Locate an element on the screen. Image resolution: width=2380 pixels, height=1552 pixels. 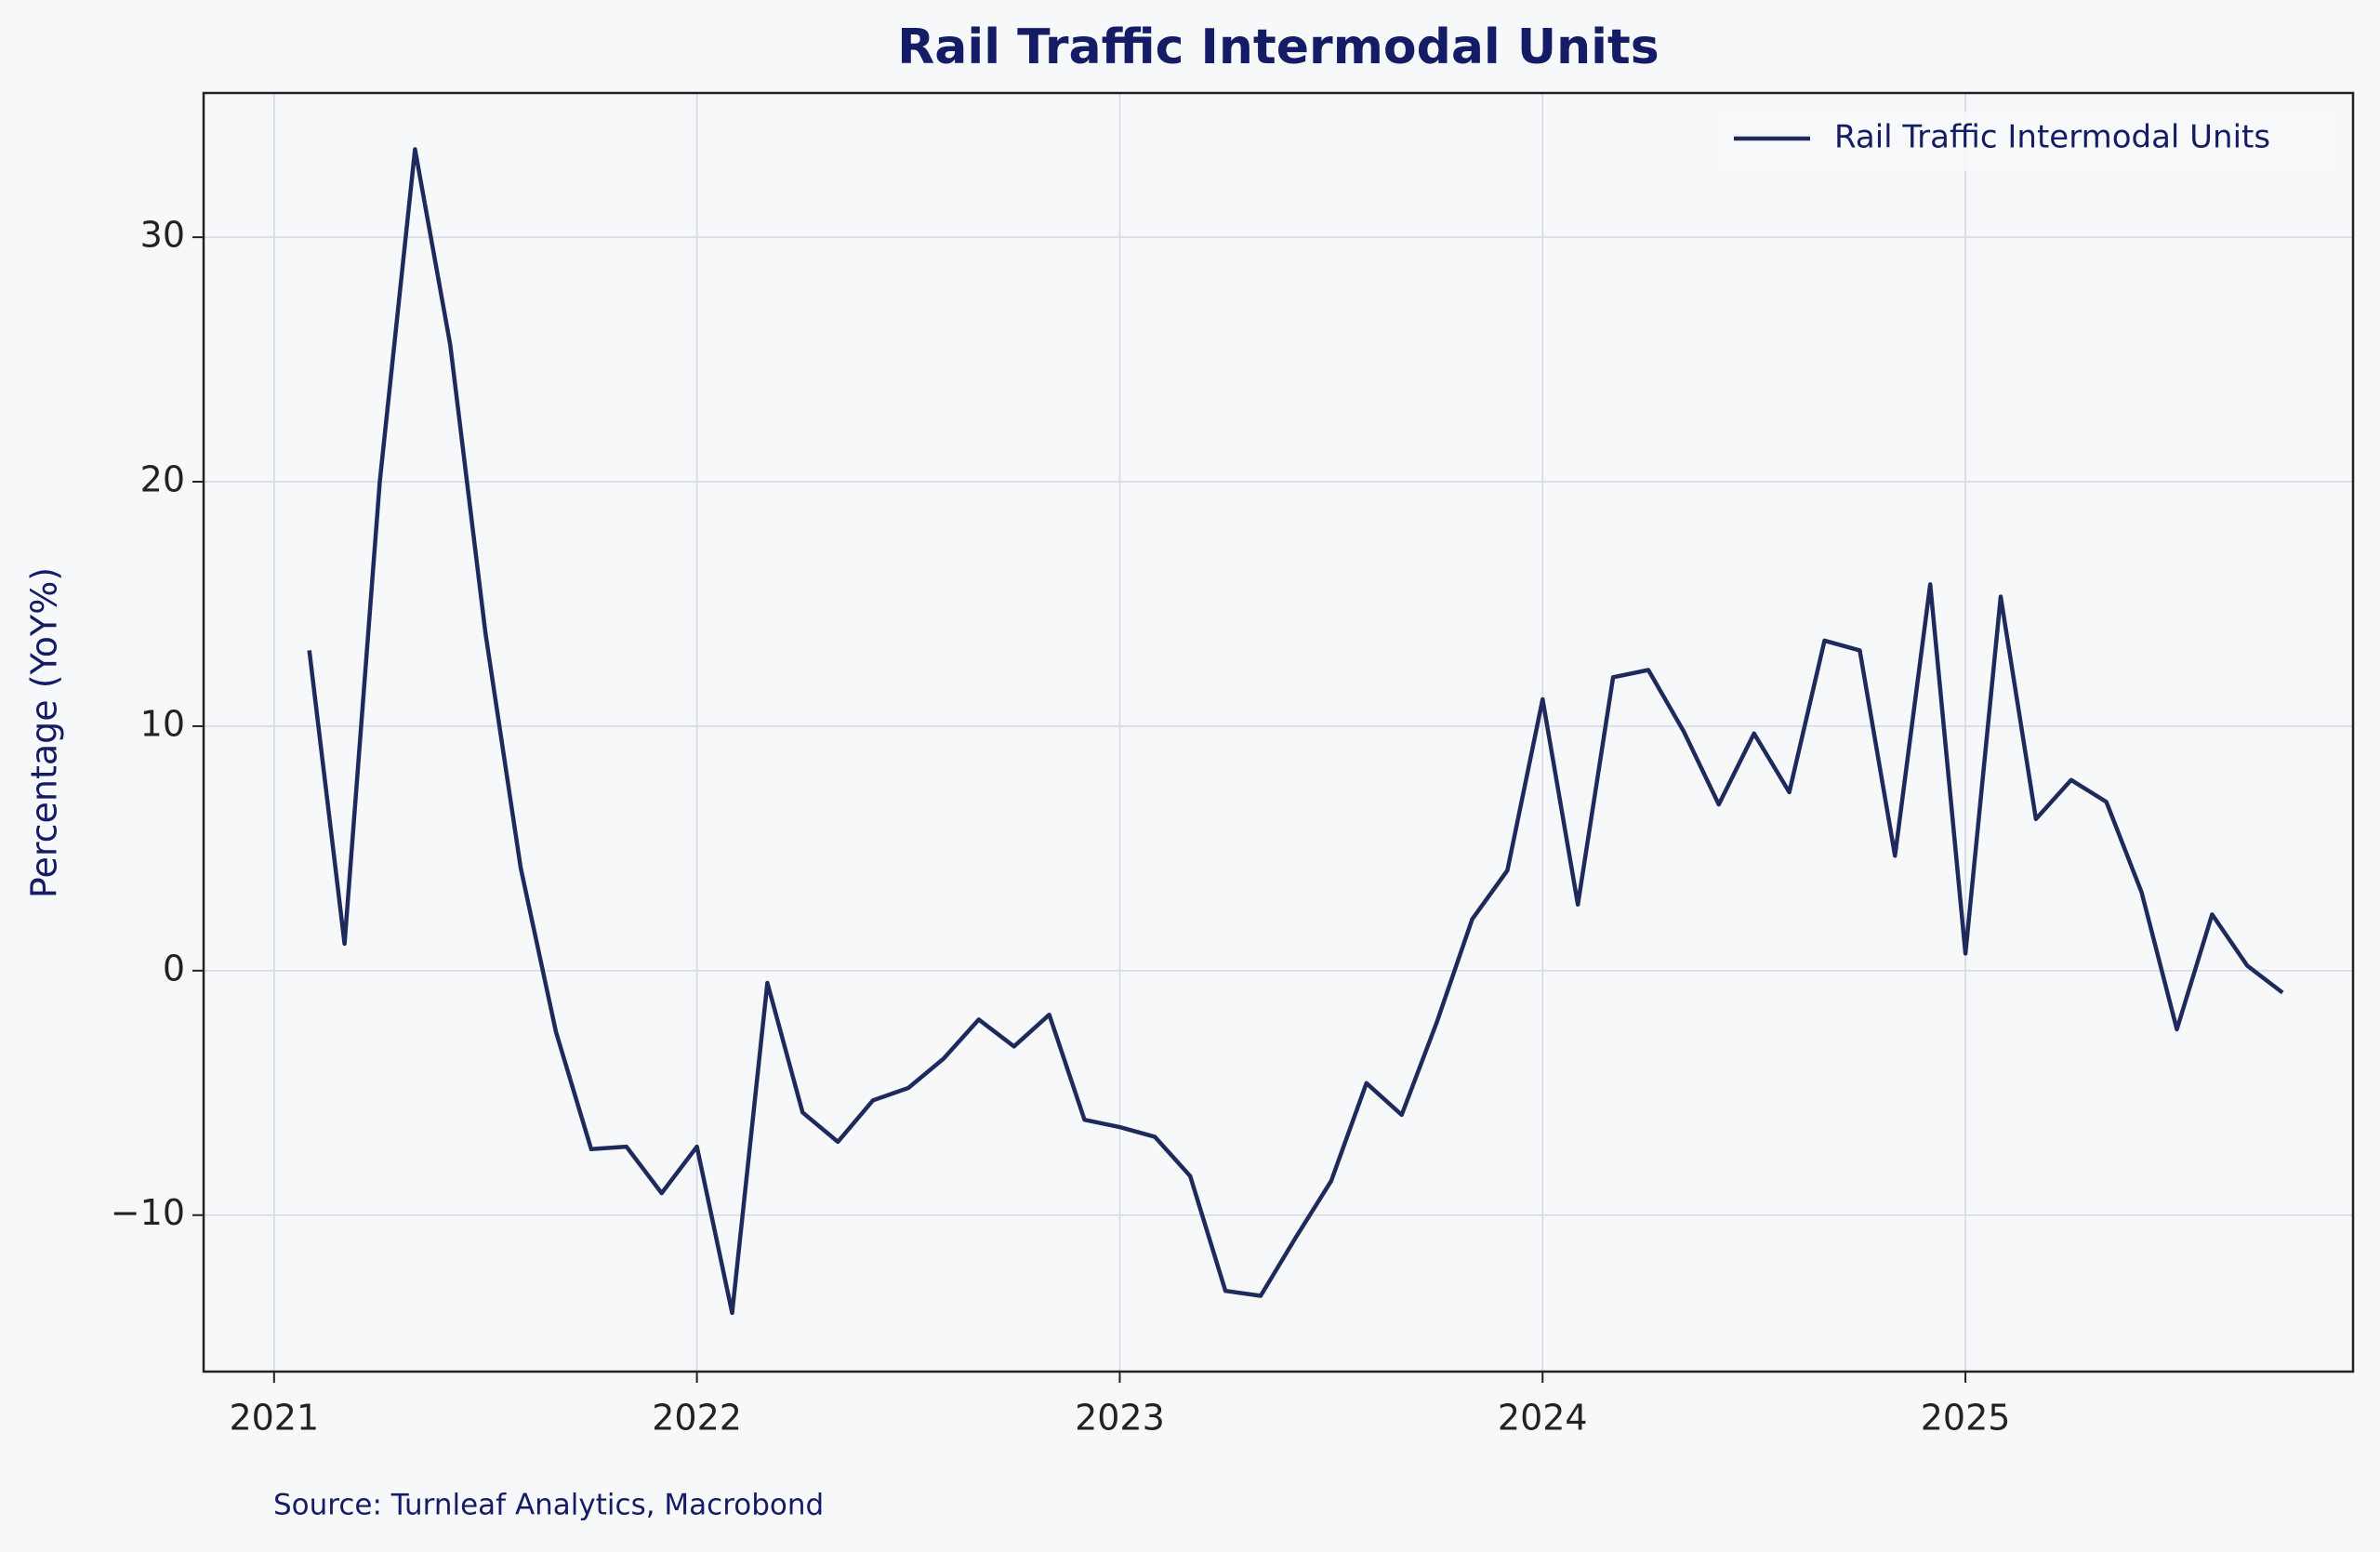
legend-label: Rail Traffic Intermodal Units is located at coordinates (2052, 137).